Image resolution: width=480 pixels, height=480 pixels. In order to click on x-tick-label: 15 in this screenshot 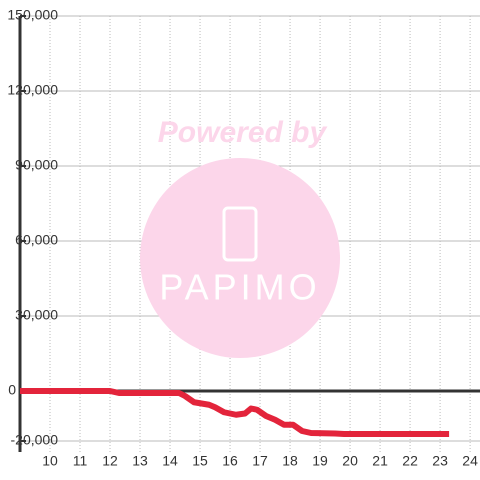, I will do `click(200, 461)`.